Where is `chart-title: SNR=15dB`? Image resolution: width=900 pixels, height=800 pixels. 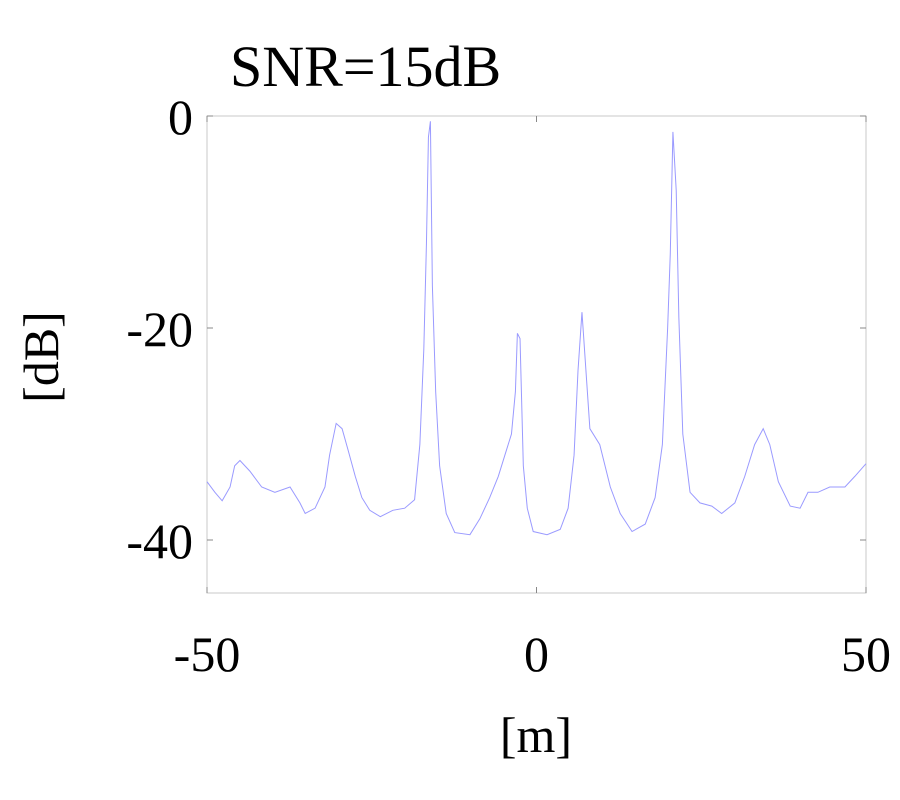
chart-title: SNR=15dB is located at coordinates (365, 66).